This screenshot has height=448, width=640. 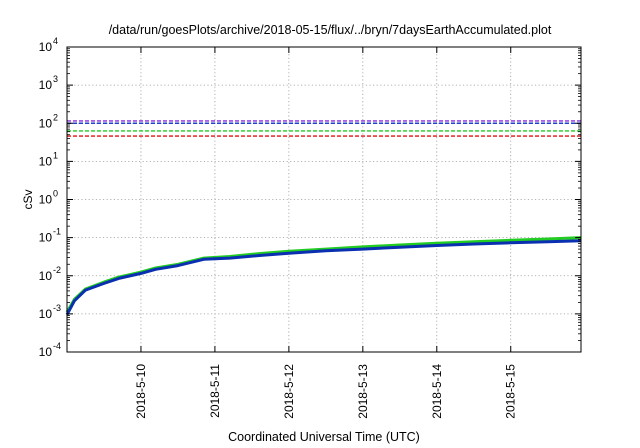 What do you see at coordinates (55, 117) in the screenshot?
I see `y-tick-exponent: 2` at bounding box center [55, 117].